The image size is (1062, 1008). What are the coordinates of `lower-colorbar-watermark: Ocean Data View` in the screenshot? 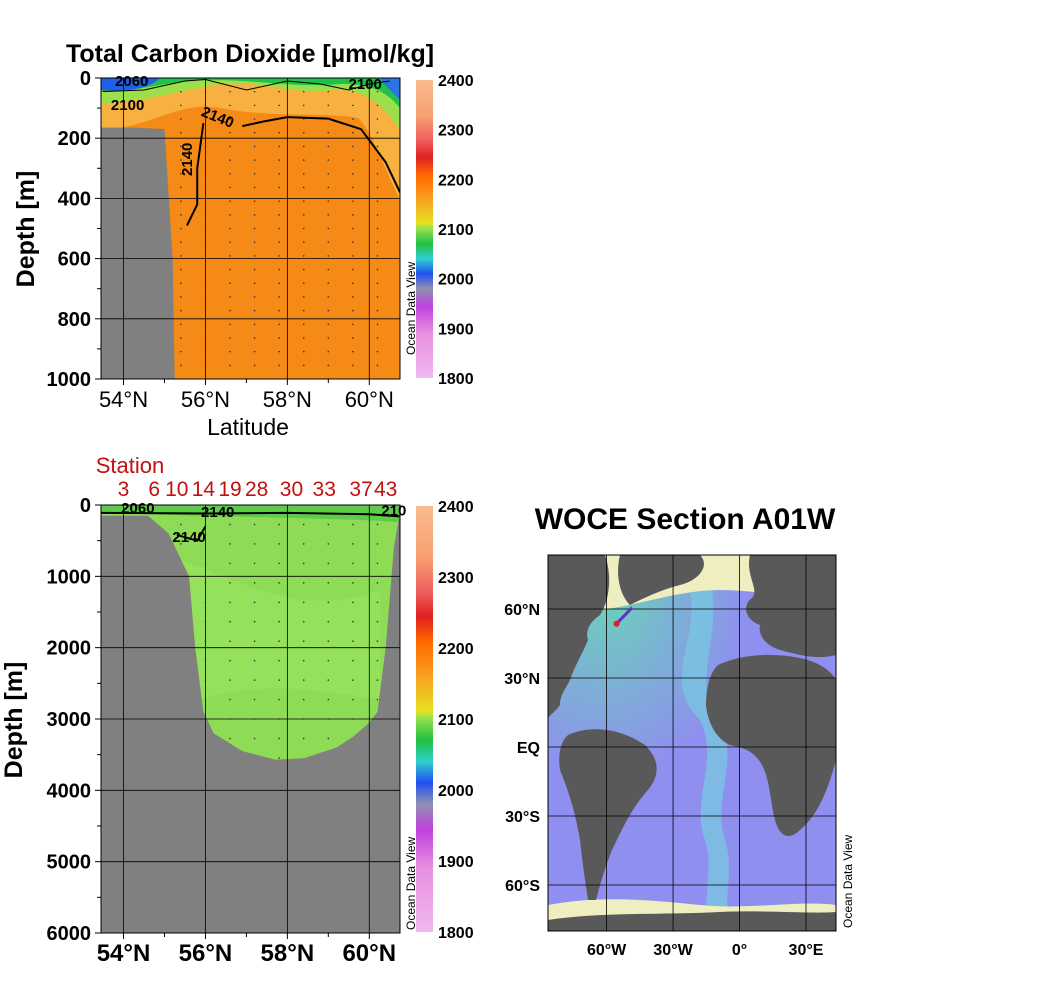 It's located at (411, 883).